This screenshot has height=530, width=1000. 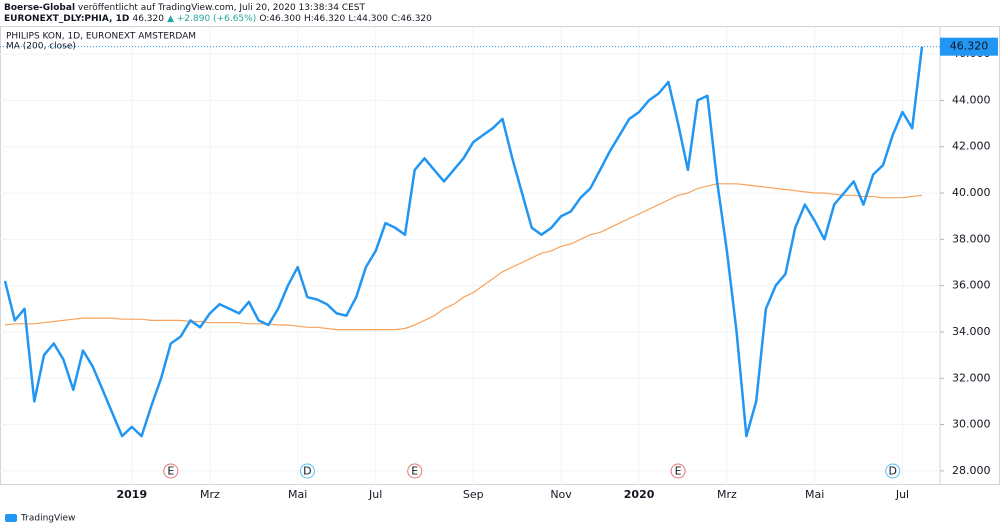 I want to click on brand: TradingView, so click(x=47, y=519).